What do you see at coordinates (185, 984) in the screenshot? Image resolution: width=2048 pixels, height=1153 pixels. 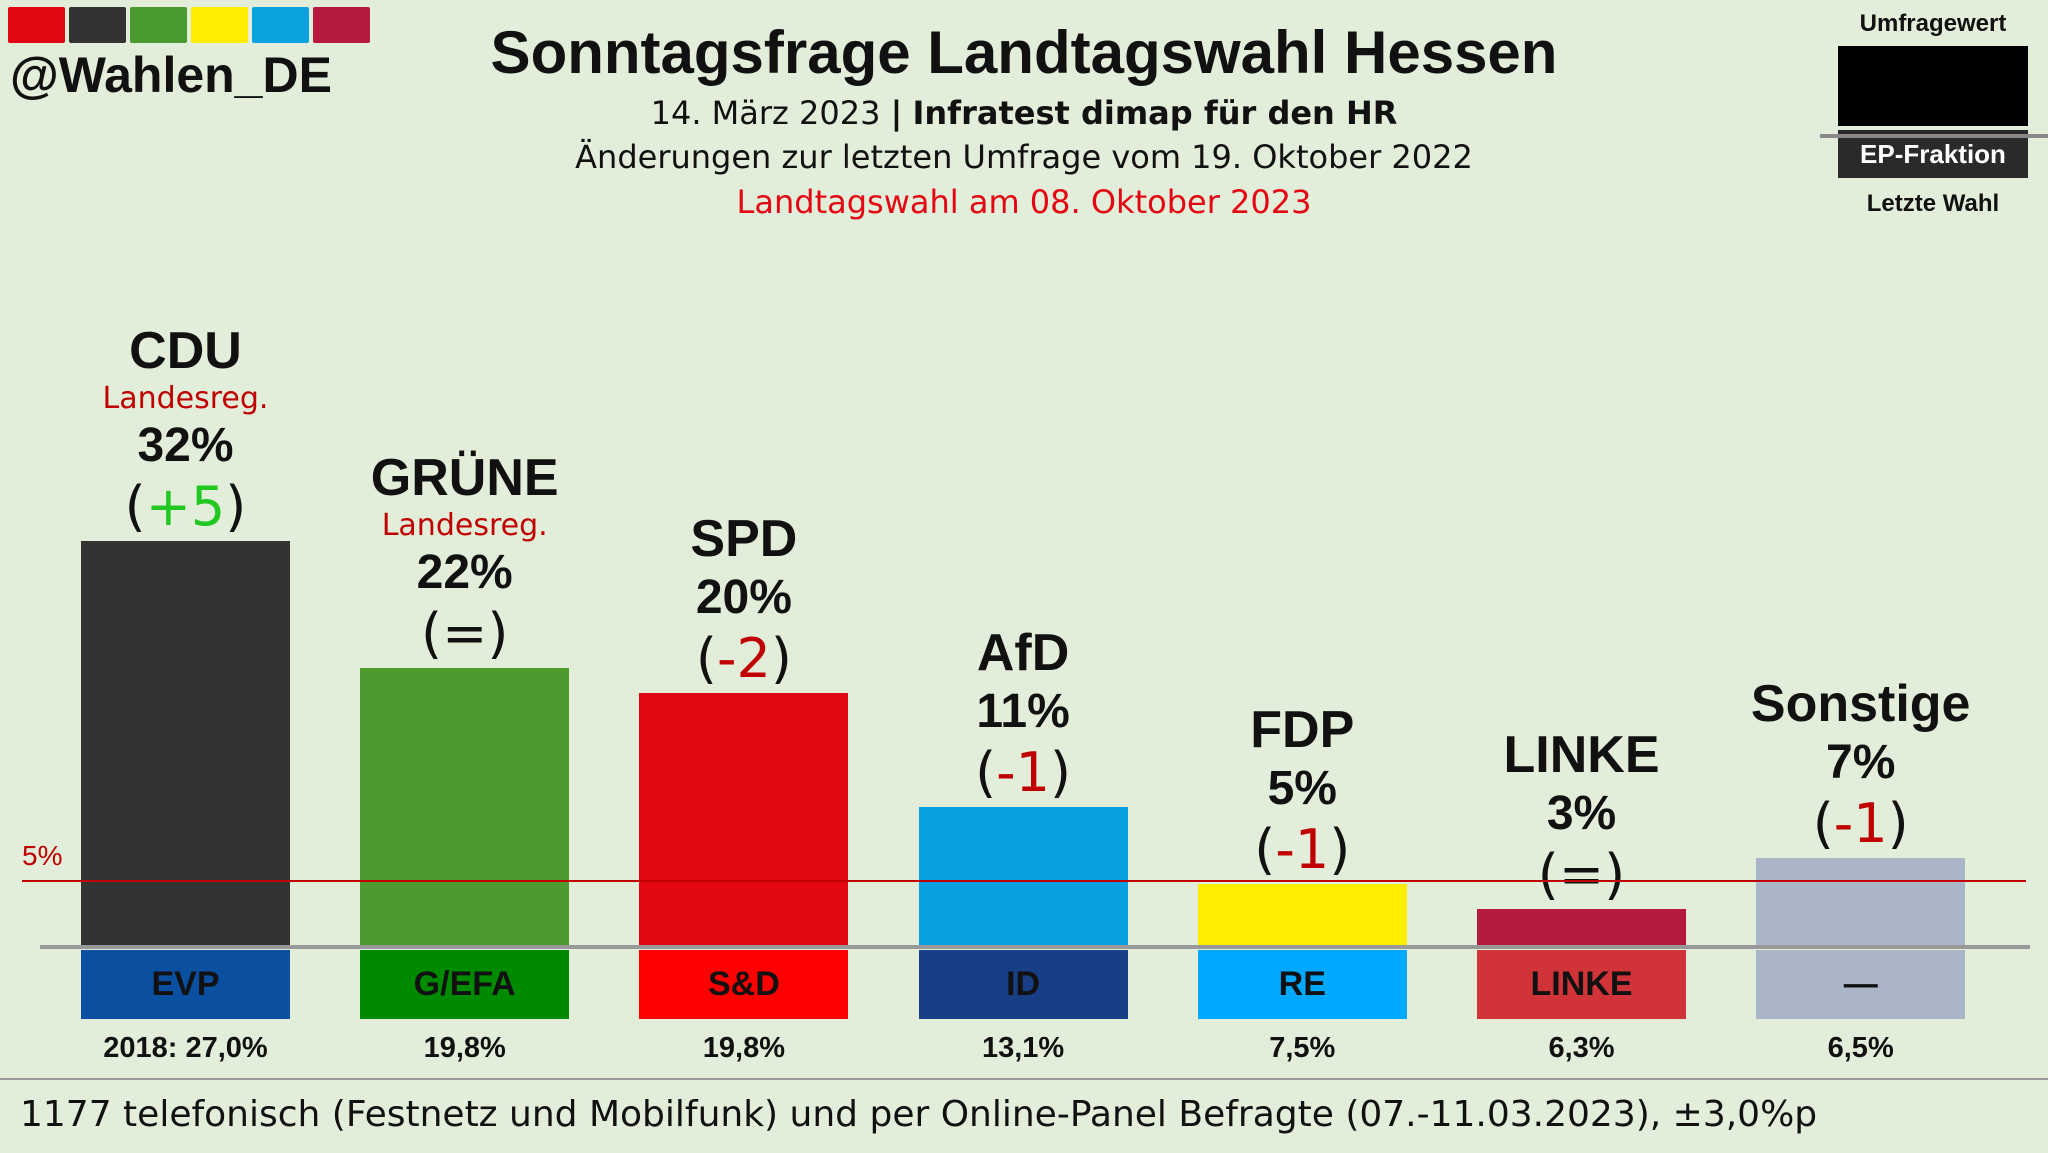 I see `ep-group-0: EVP` at bounding box center [185, 984].